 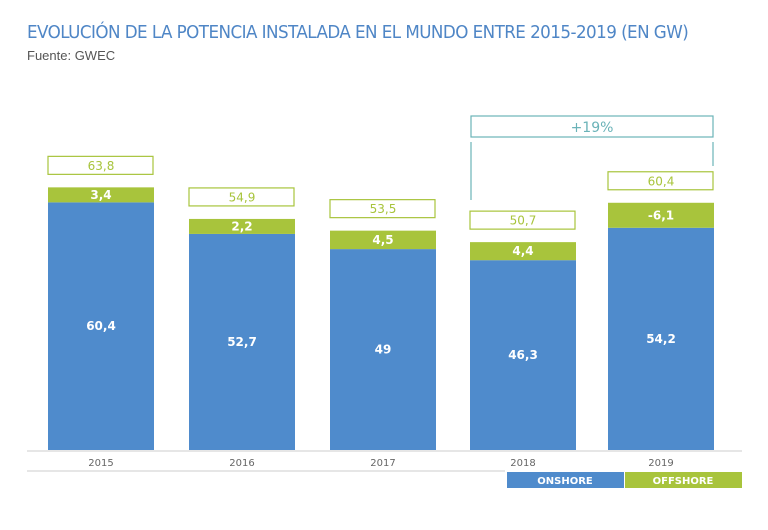 I want to click on chart-source: Fuente: GWEC, so click(x=71, y=55).